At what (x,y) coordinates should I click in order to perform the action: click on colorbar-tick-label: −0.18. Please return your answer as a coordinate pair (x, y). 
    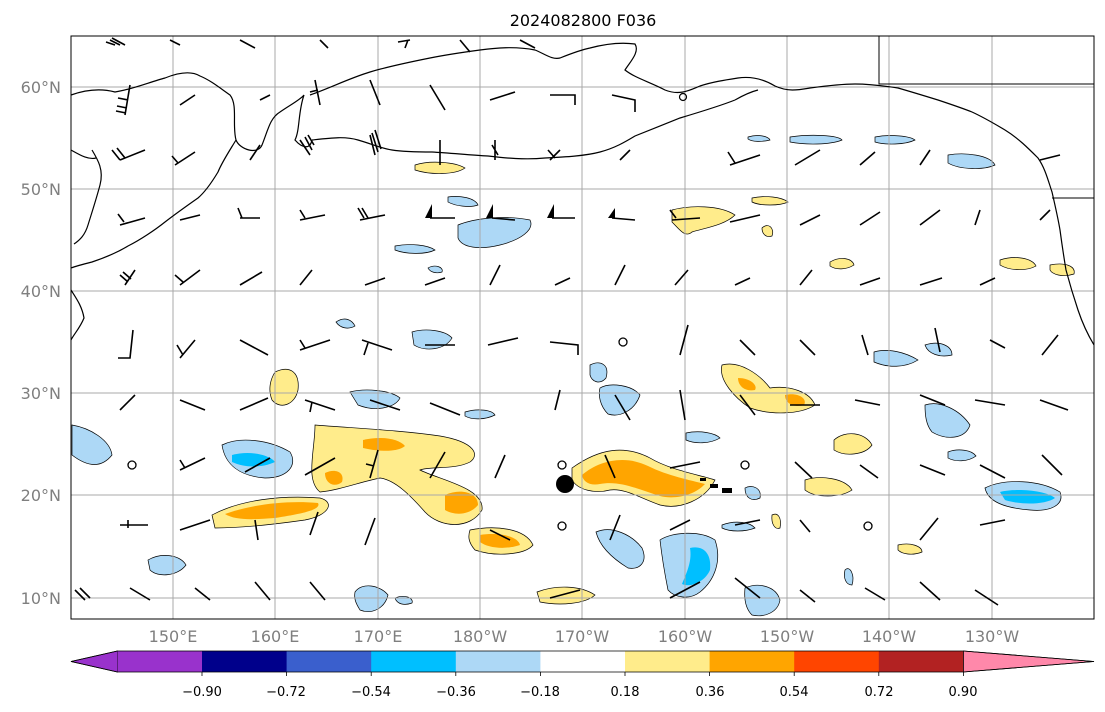
    Looking at the image, I should click on (540, 692).